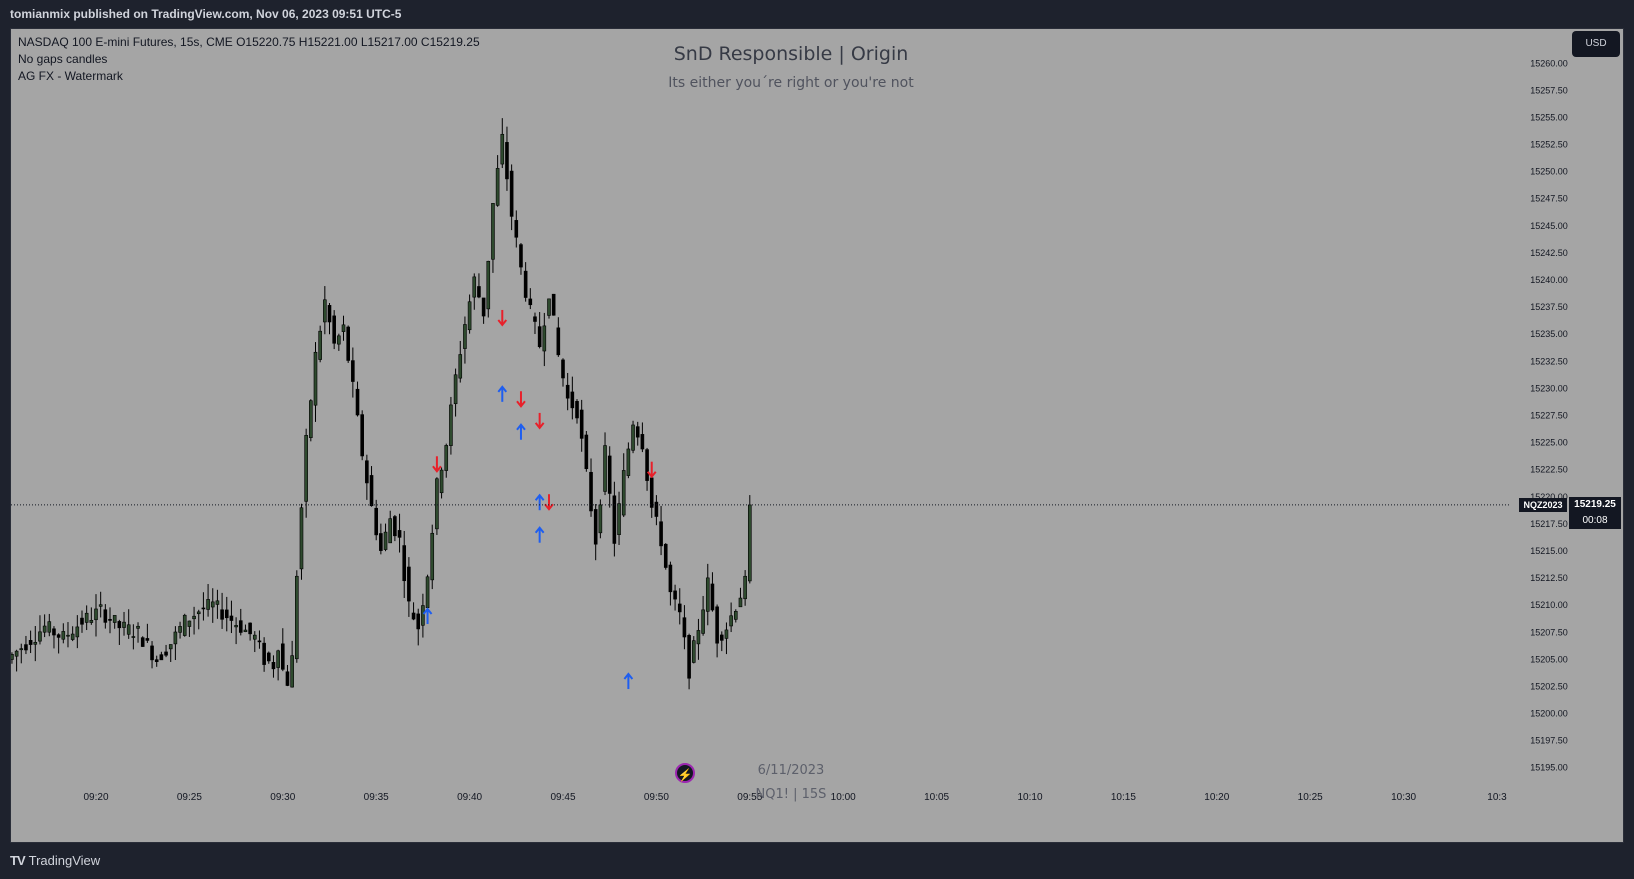 The height and width of the screenshot is (879, 1634). What do you see at coordinates (791, 770) in the screenshot?
I see `watermark-date: 6/11/2023` at bounding box center [791, 770].